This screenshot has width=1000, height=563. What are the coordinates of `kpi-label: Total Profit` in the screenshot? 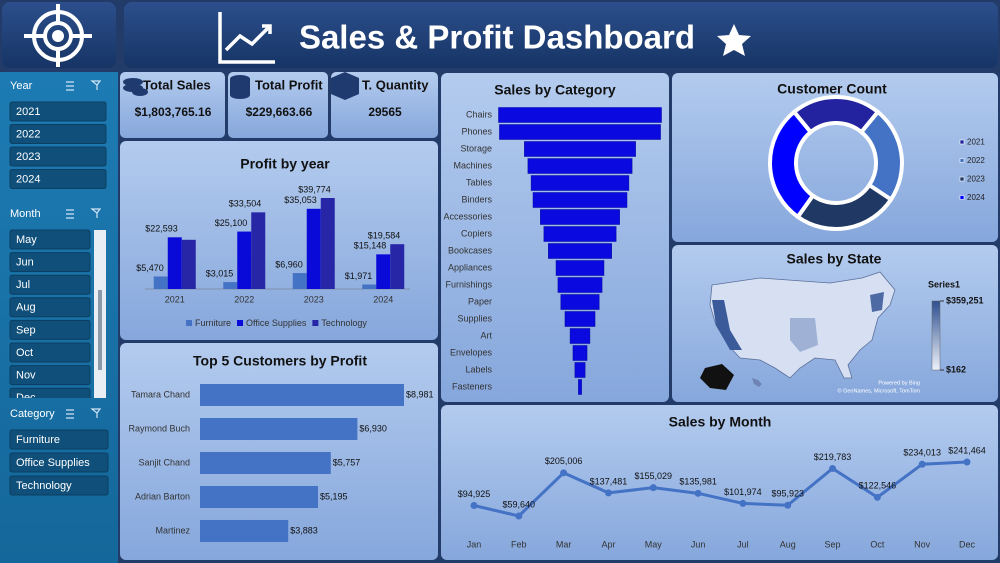 It's located at (289, 84).